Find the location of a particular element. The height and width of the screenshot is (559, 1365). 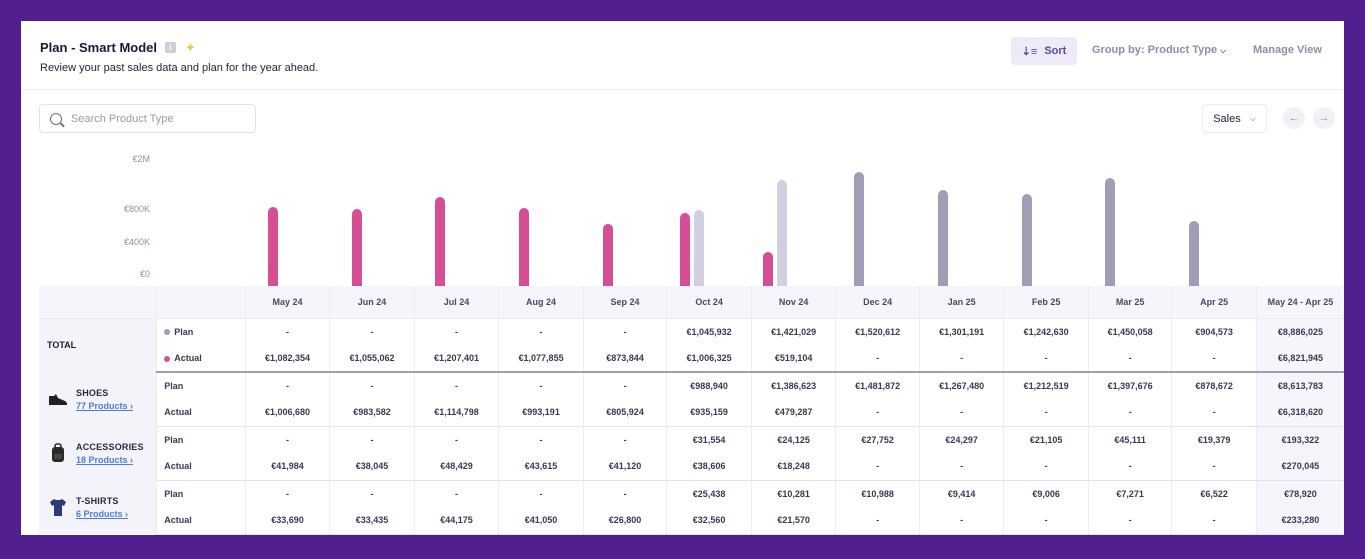

table-cell: €1,242,630 is located at coordinates (1046, 331).